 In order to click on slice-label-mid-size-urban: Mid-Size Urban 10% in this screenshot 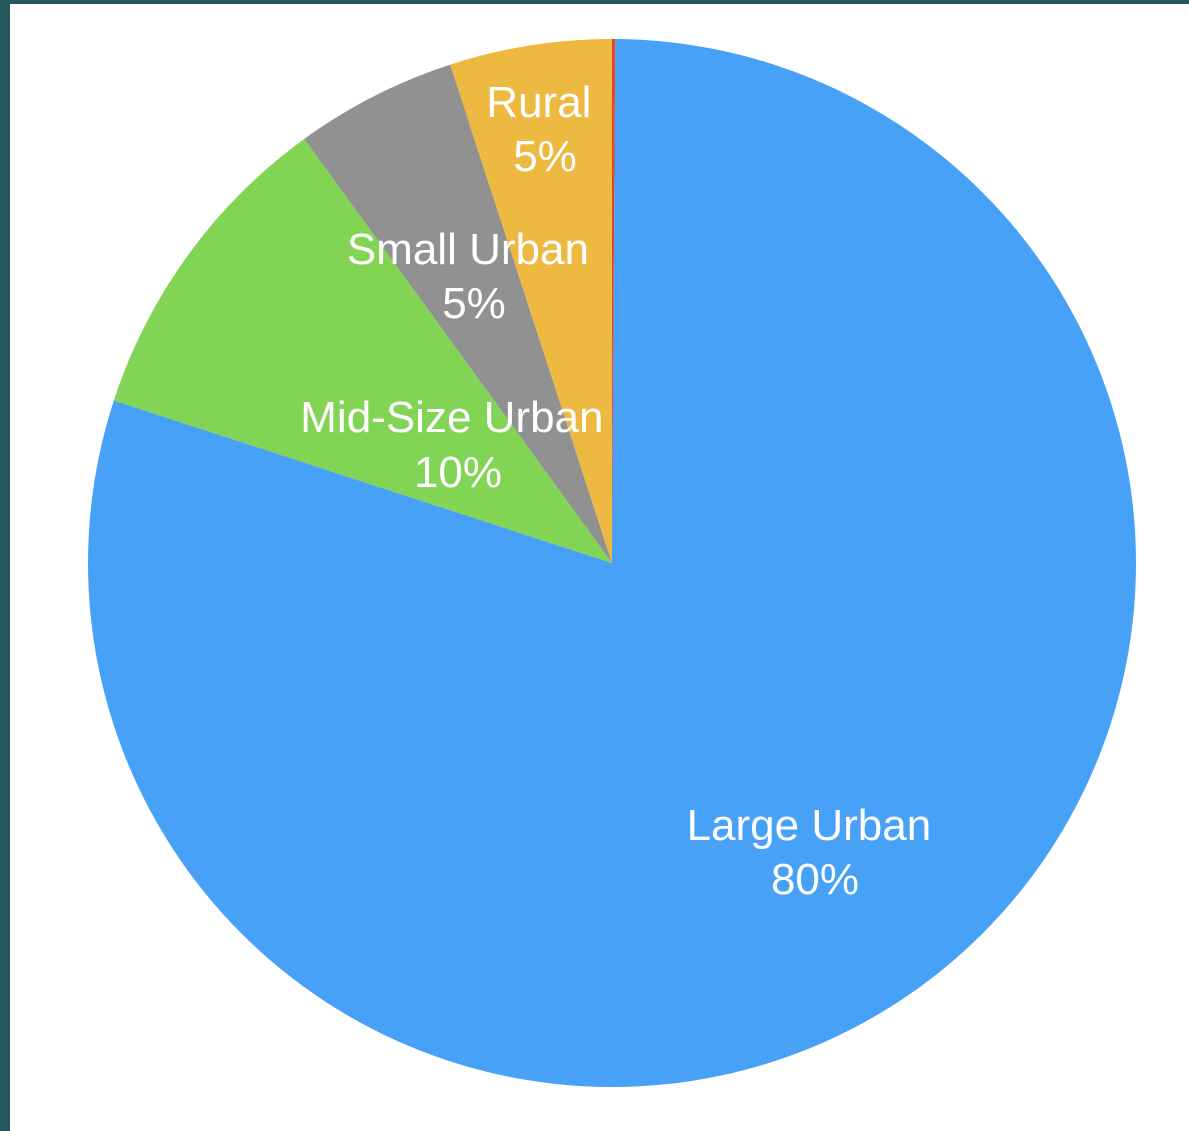, I will do `click(457, 445)`.